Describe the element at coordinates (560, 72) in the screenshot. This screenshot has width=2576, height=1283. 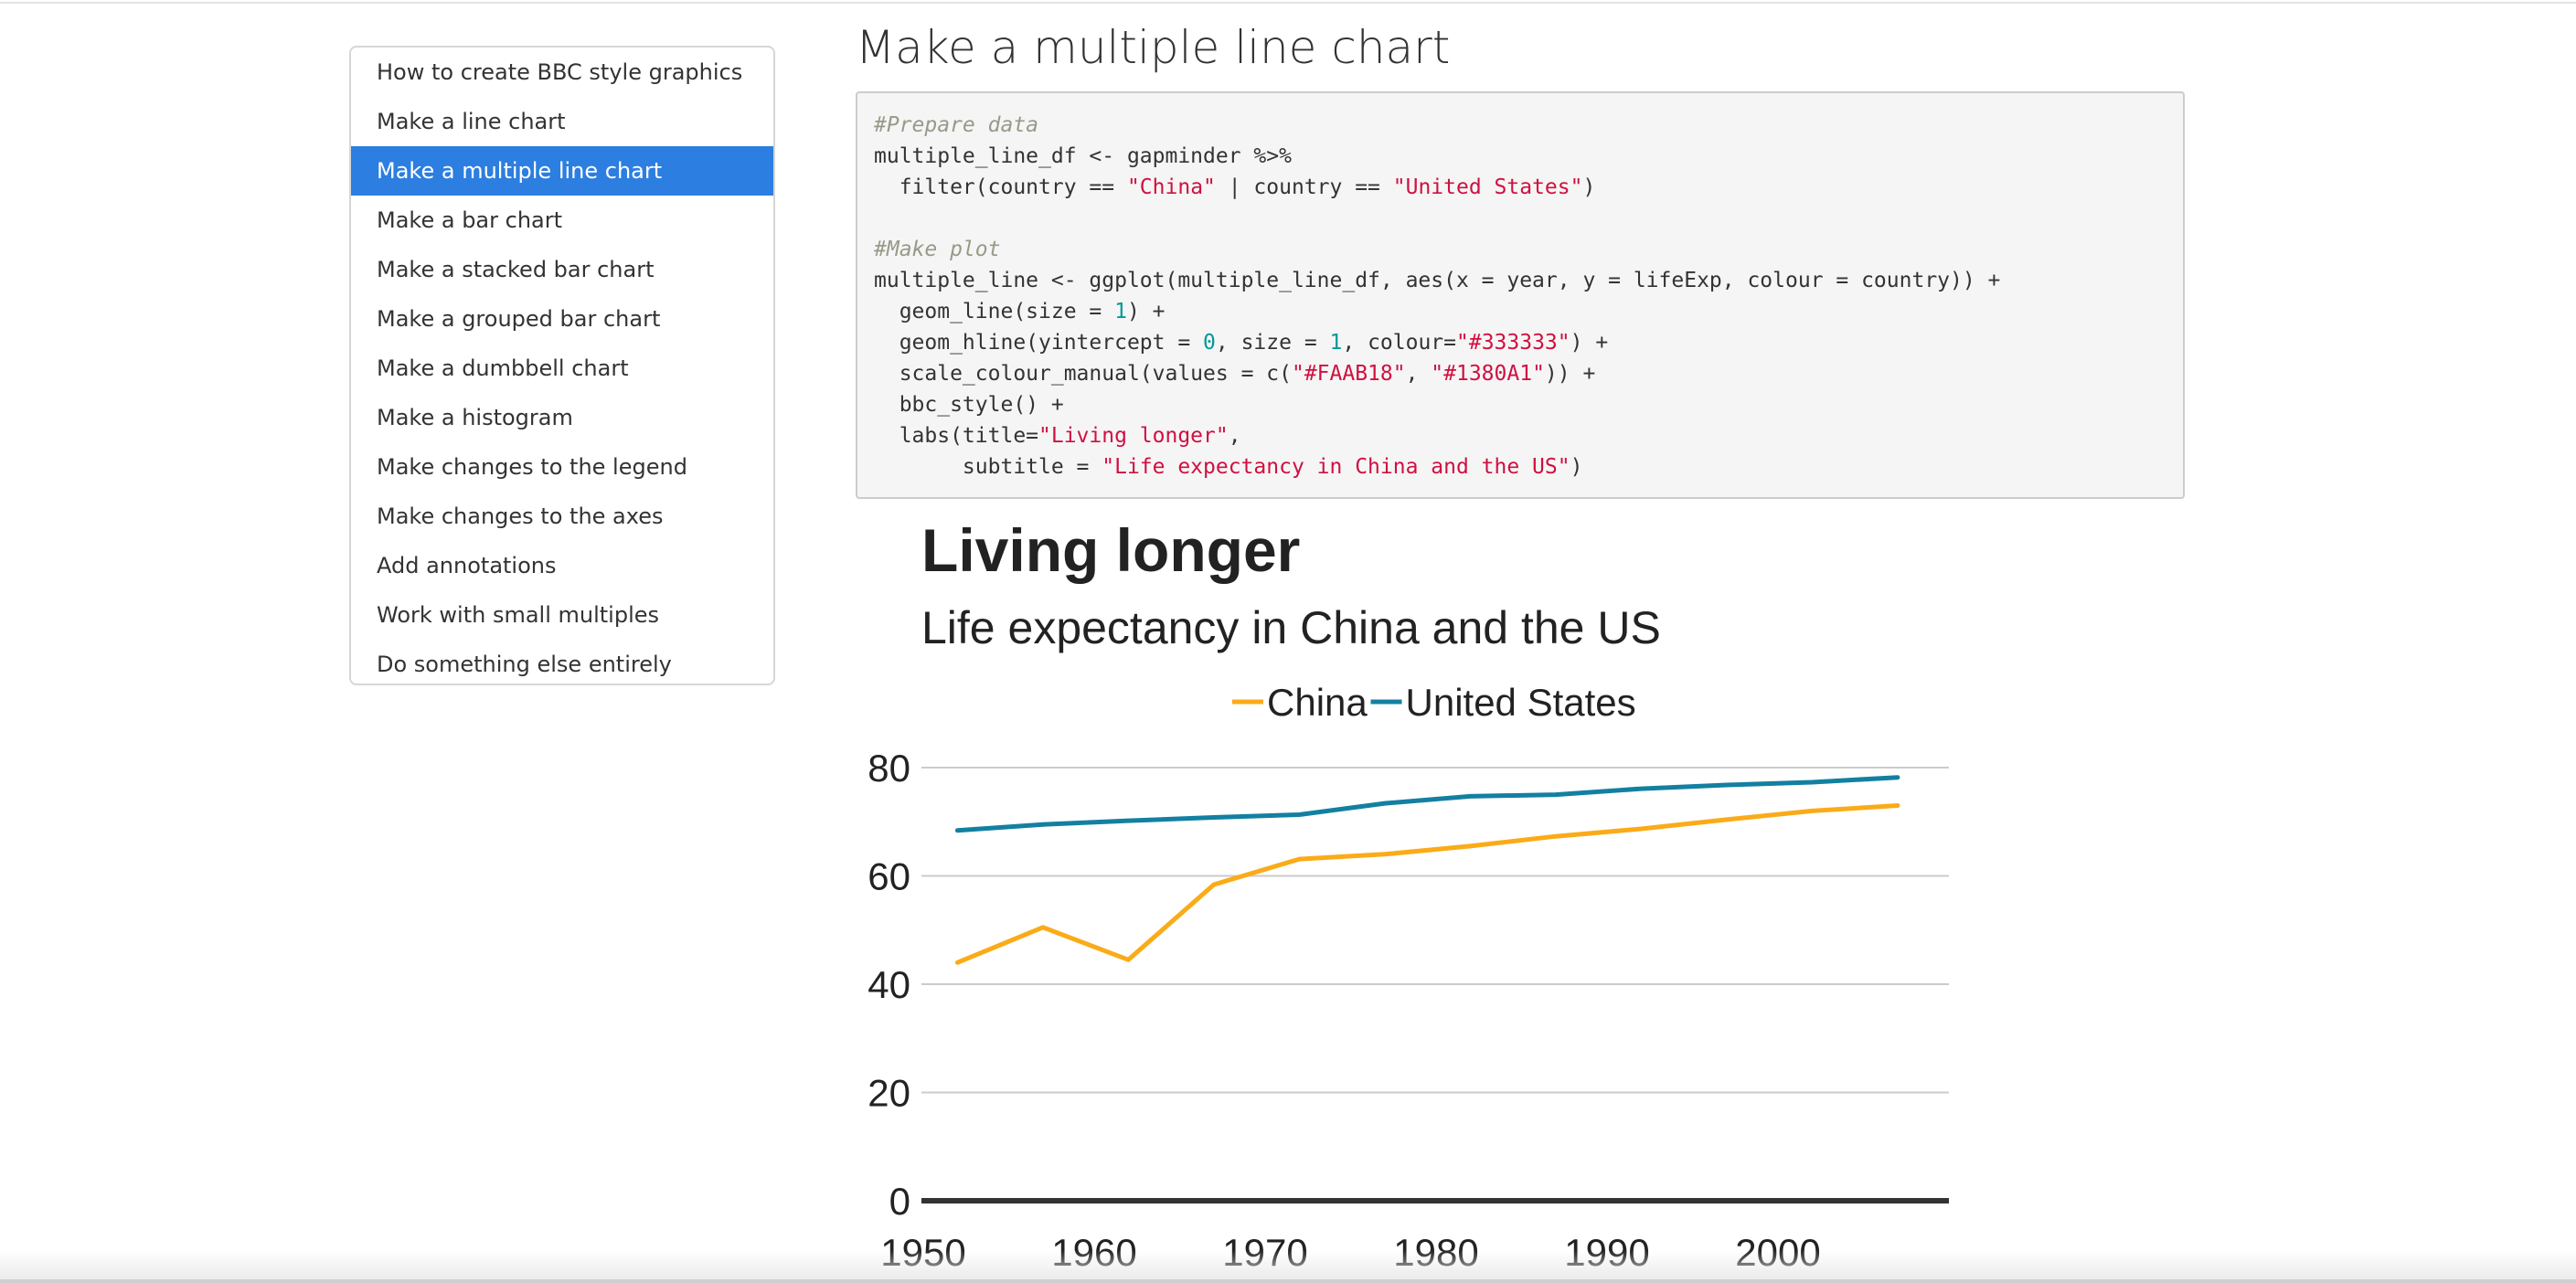
I see `toc-item: How to create BBC style graphics` at that location.